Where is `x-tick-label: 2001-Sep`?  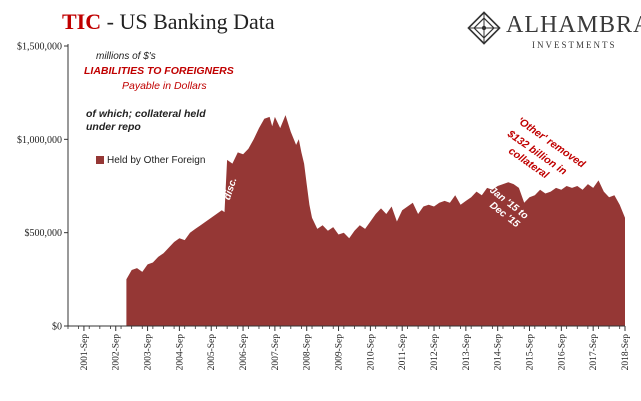 x-tick-label: 2001-Sep is located at coordinates (85, 352).